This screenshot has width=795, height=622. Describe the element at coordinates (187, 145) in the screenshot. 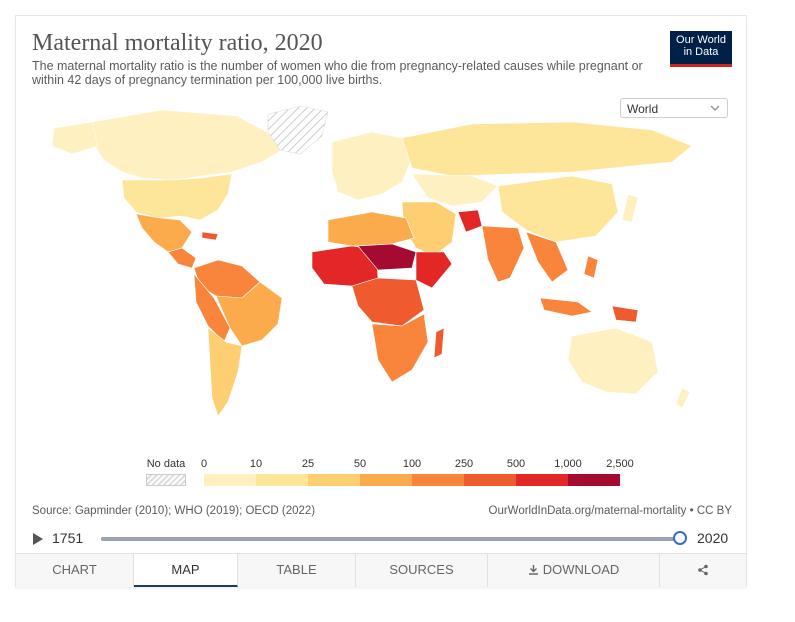

I see `map-canada` at that location.